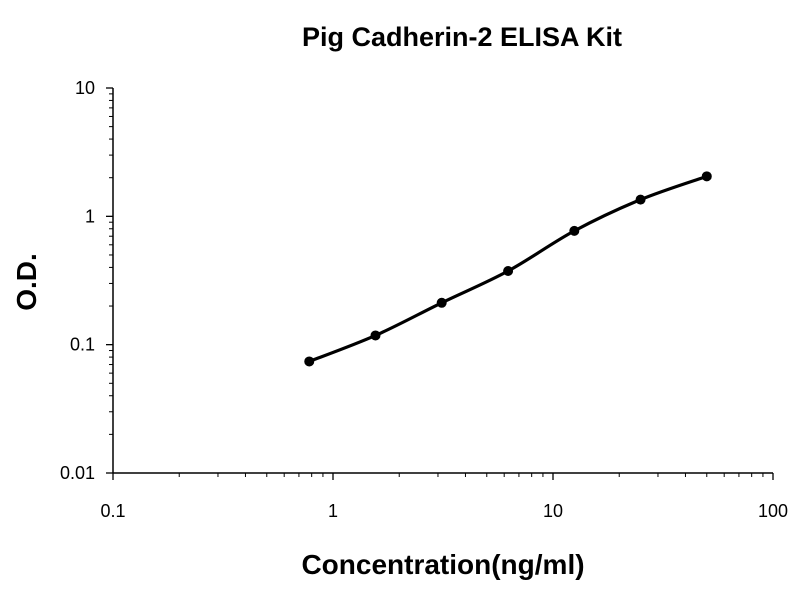 The width and height of the screenshot is (800, 605). I want to click on y-tick-label: 0.01, so click(77, 473).